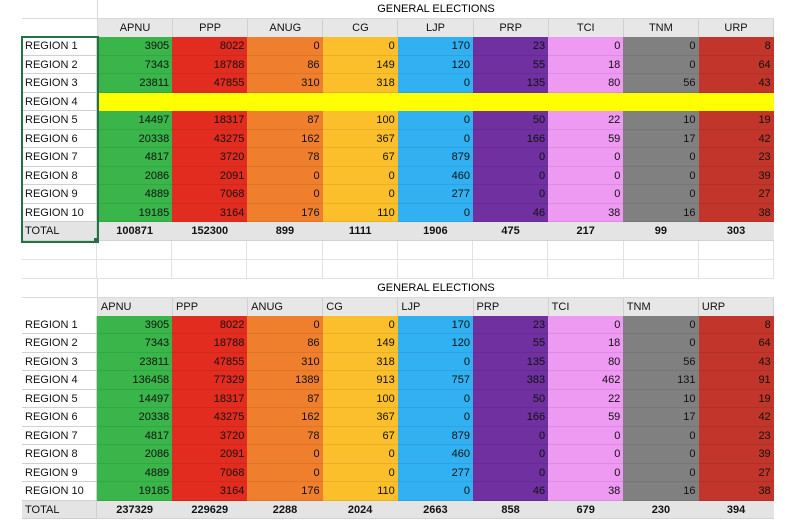 Image resolution: width=798 pixels, height=523 pixels. Describe the element at coordinates (211, 28) in the screenshot. I see `column-header-ppp: PPP` at that location.